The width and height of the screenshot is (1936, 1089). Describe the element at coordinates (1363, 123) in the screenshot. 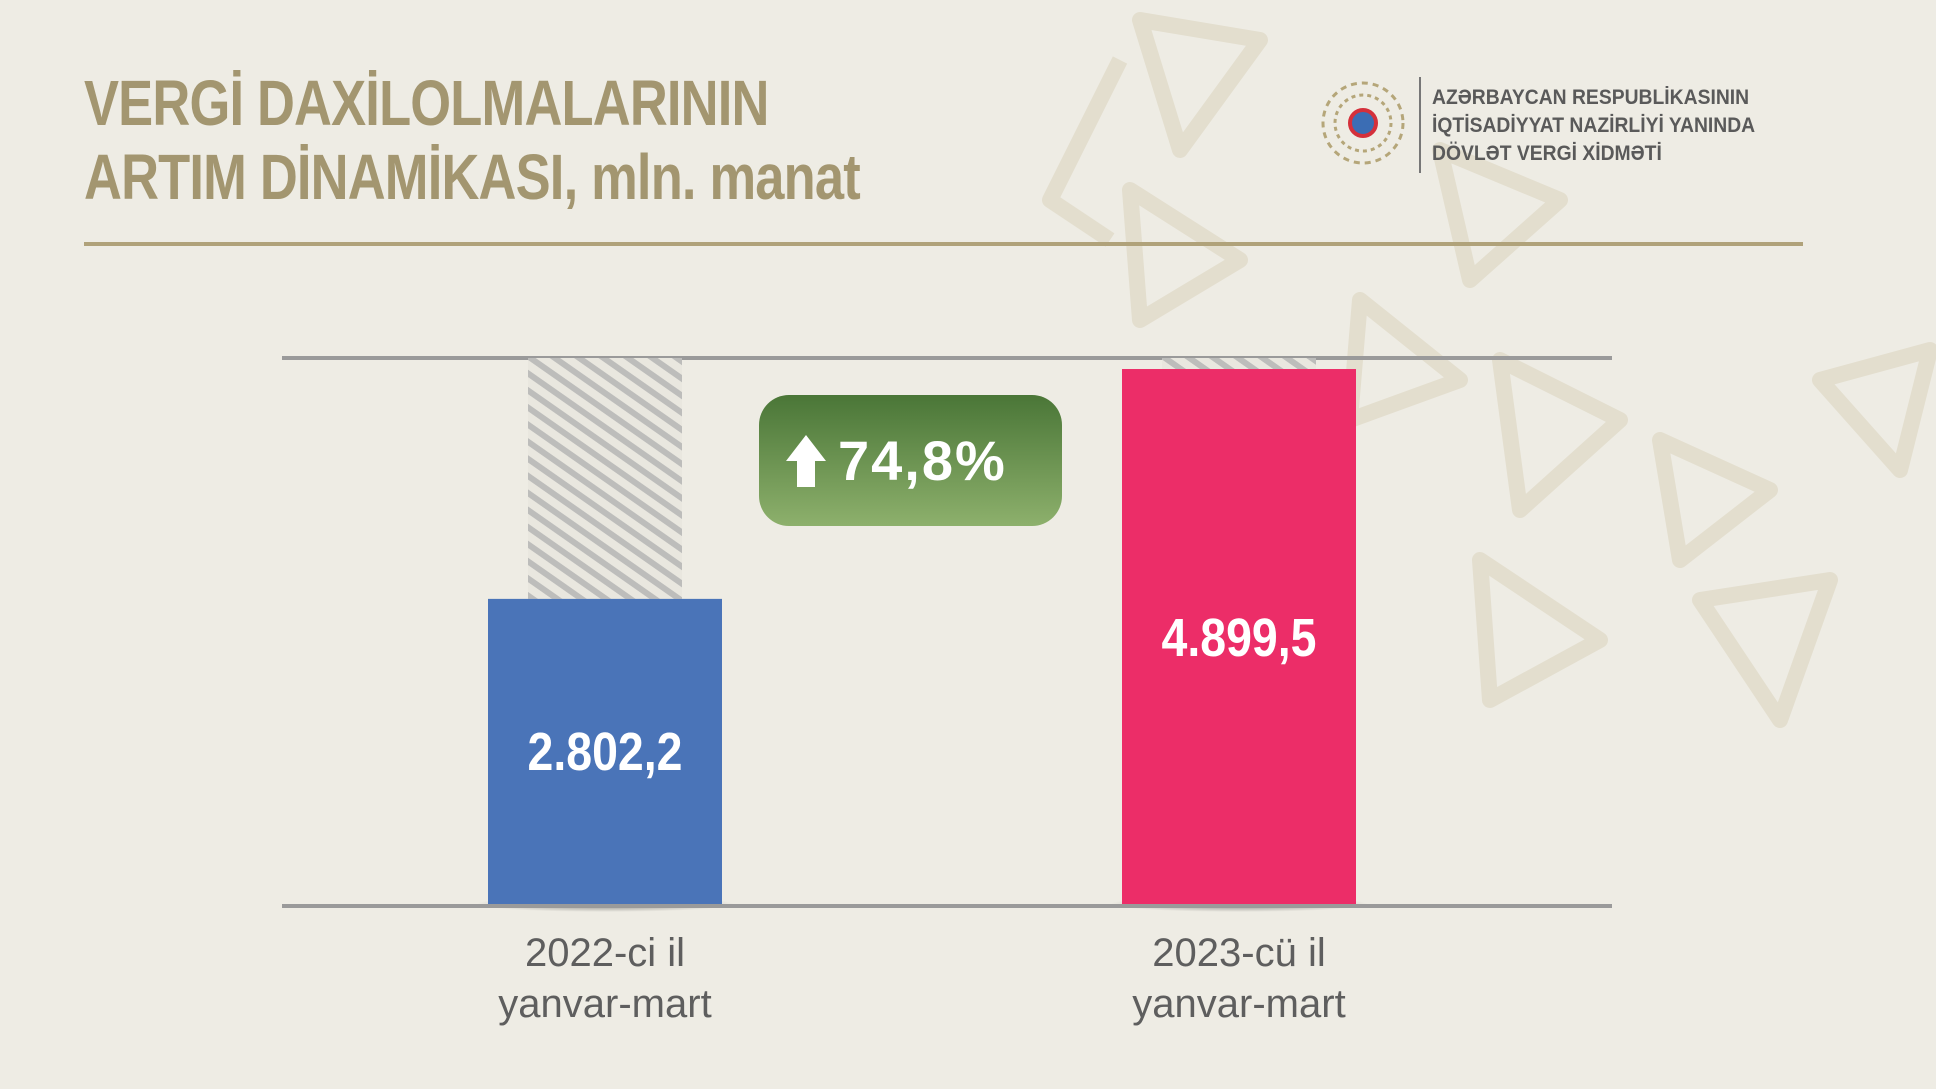

I see `logo-emblem` at that location.